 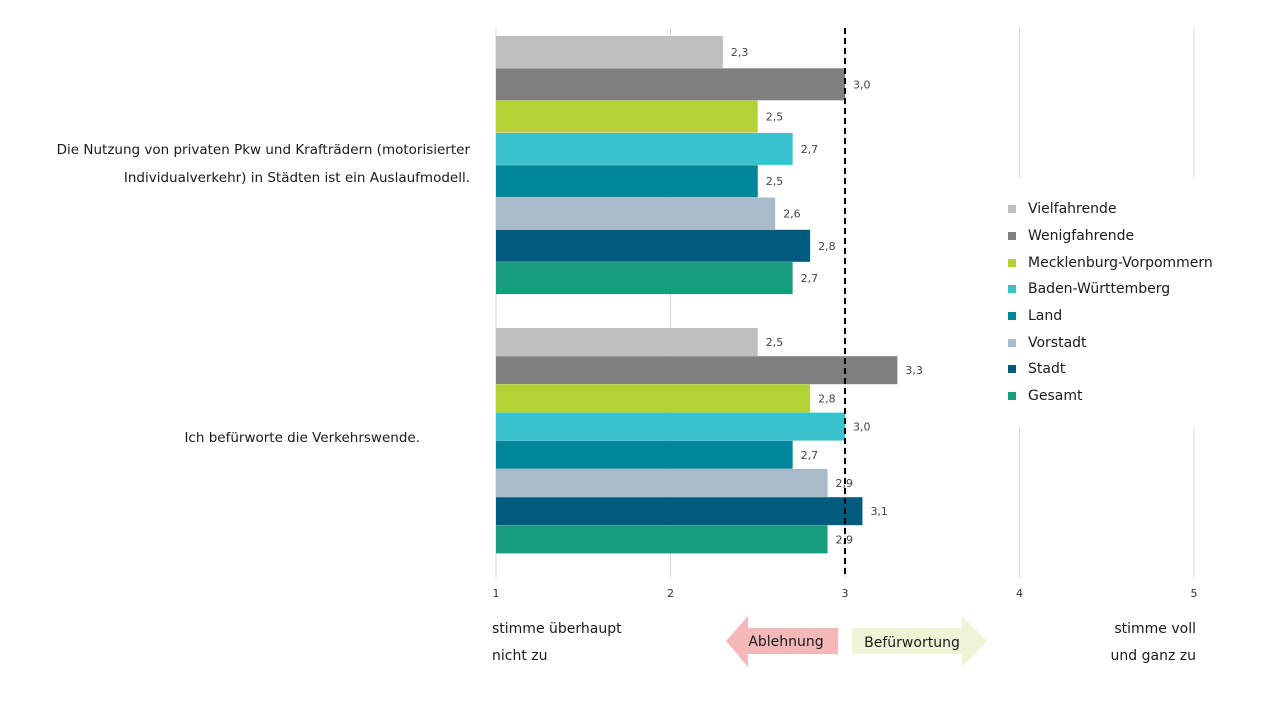 What do you see at coordinates (520, 656) in the screenshot?
I see `scale-label-left-line-2: nicht zu` at bounding box center [520, 656].